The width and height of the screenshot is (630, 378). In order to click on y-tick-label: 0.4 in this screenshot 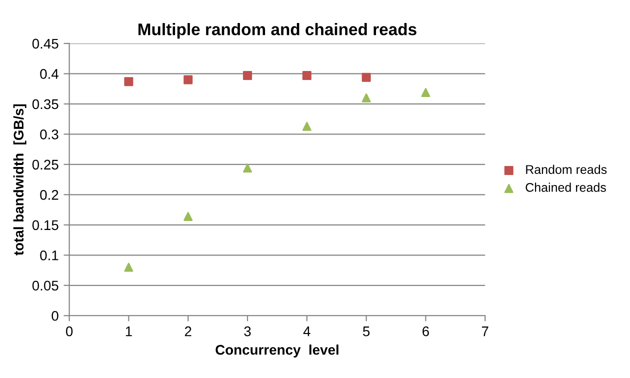, I will do `click(49, 74)`.